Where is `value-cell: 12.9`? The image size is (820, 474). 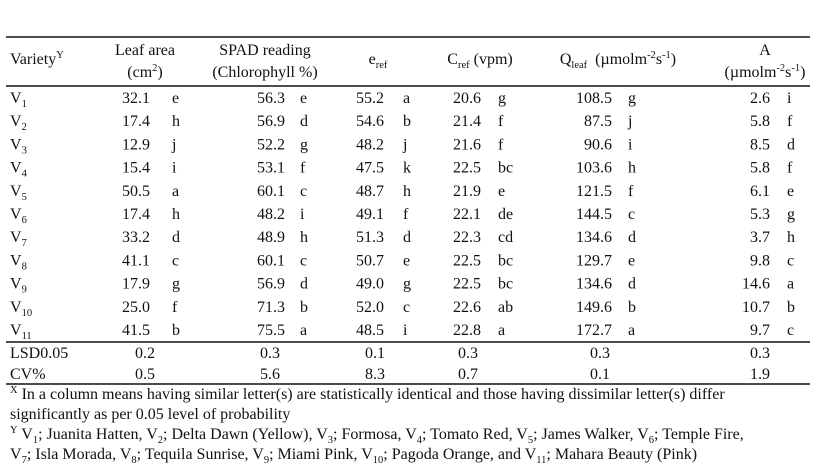 value-cell: 12.9 is located at coordinates (136, 144).